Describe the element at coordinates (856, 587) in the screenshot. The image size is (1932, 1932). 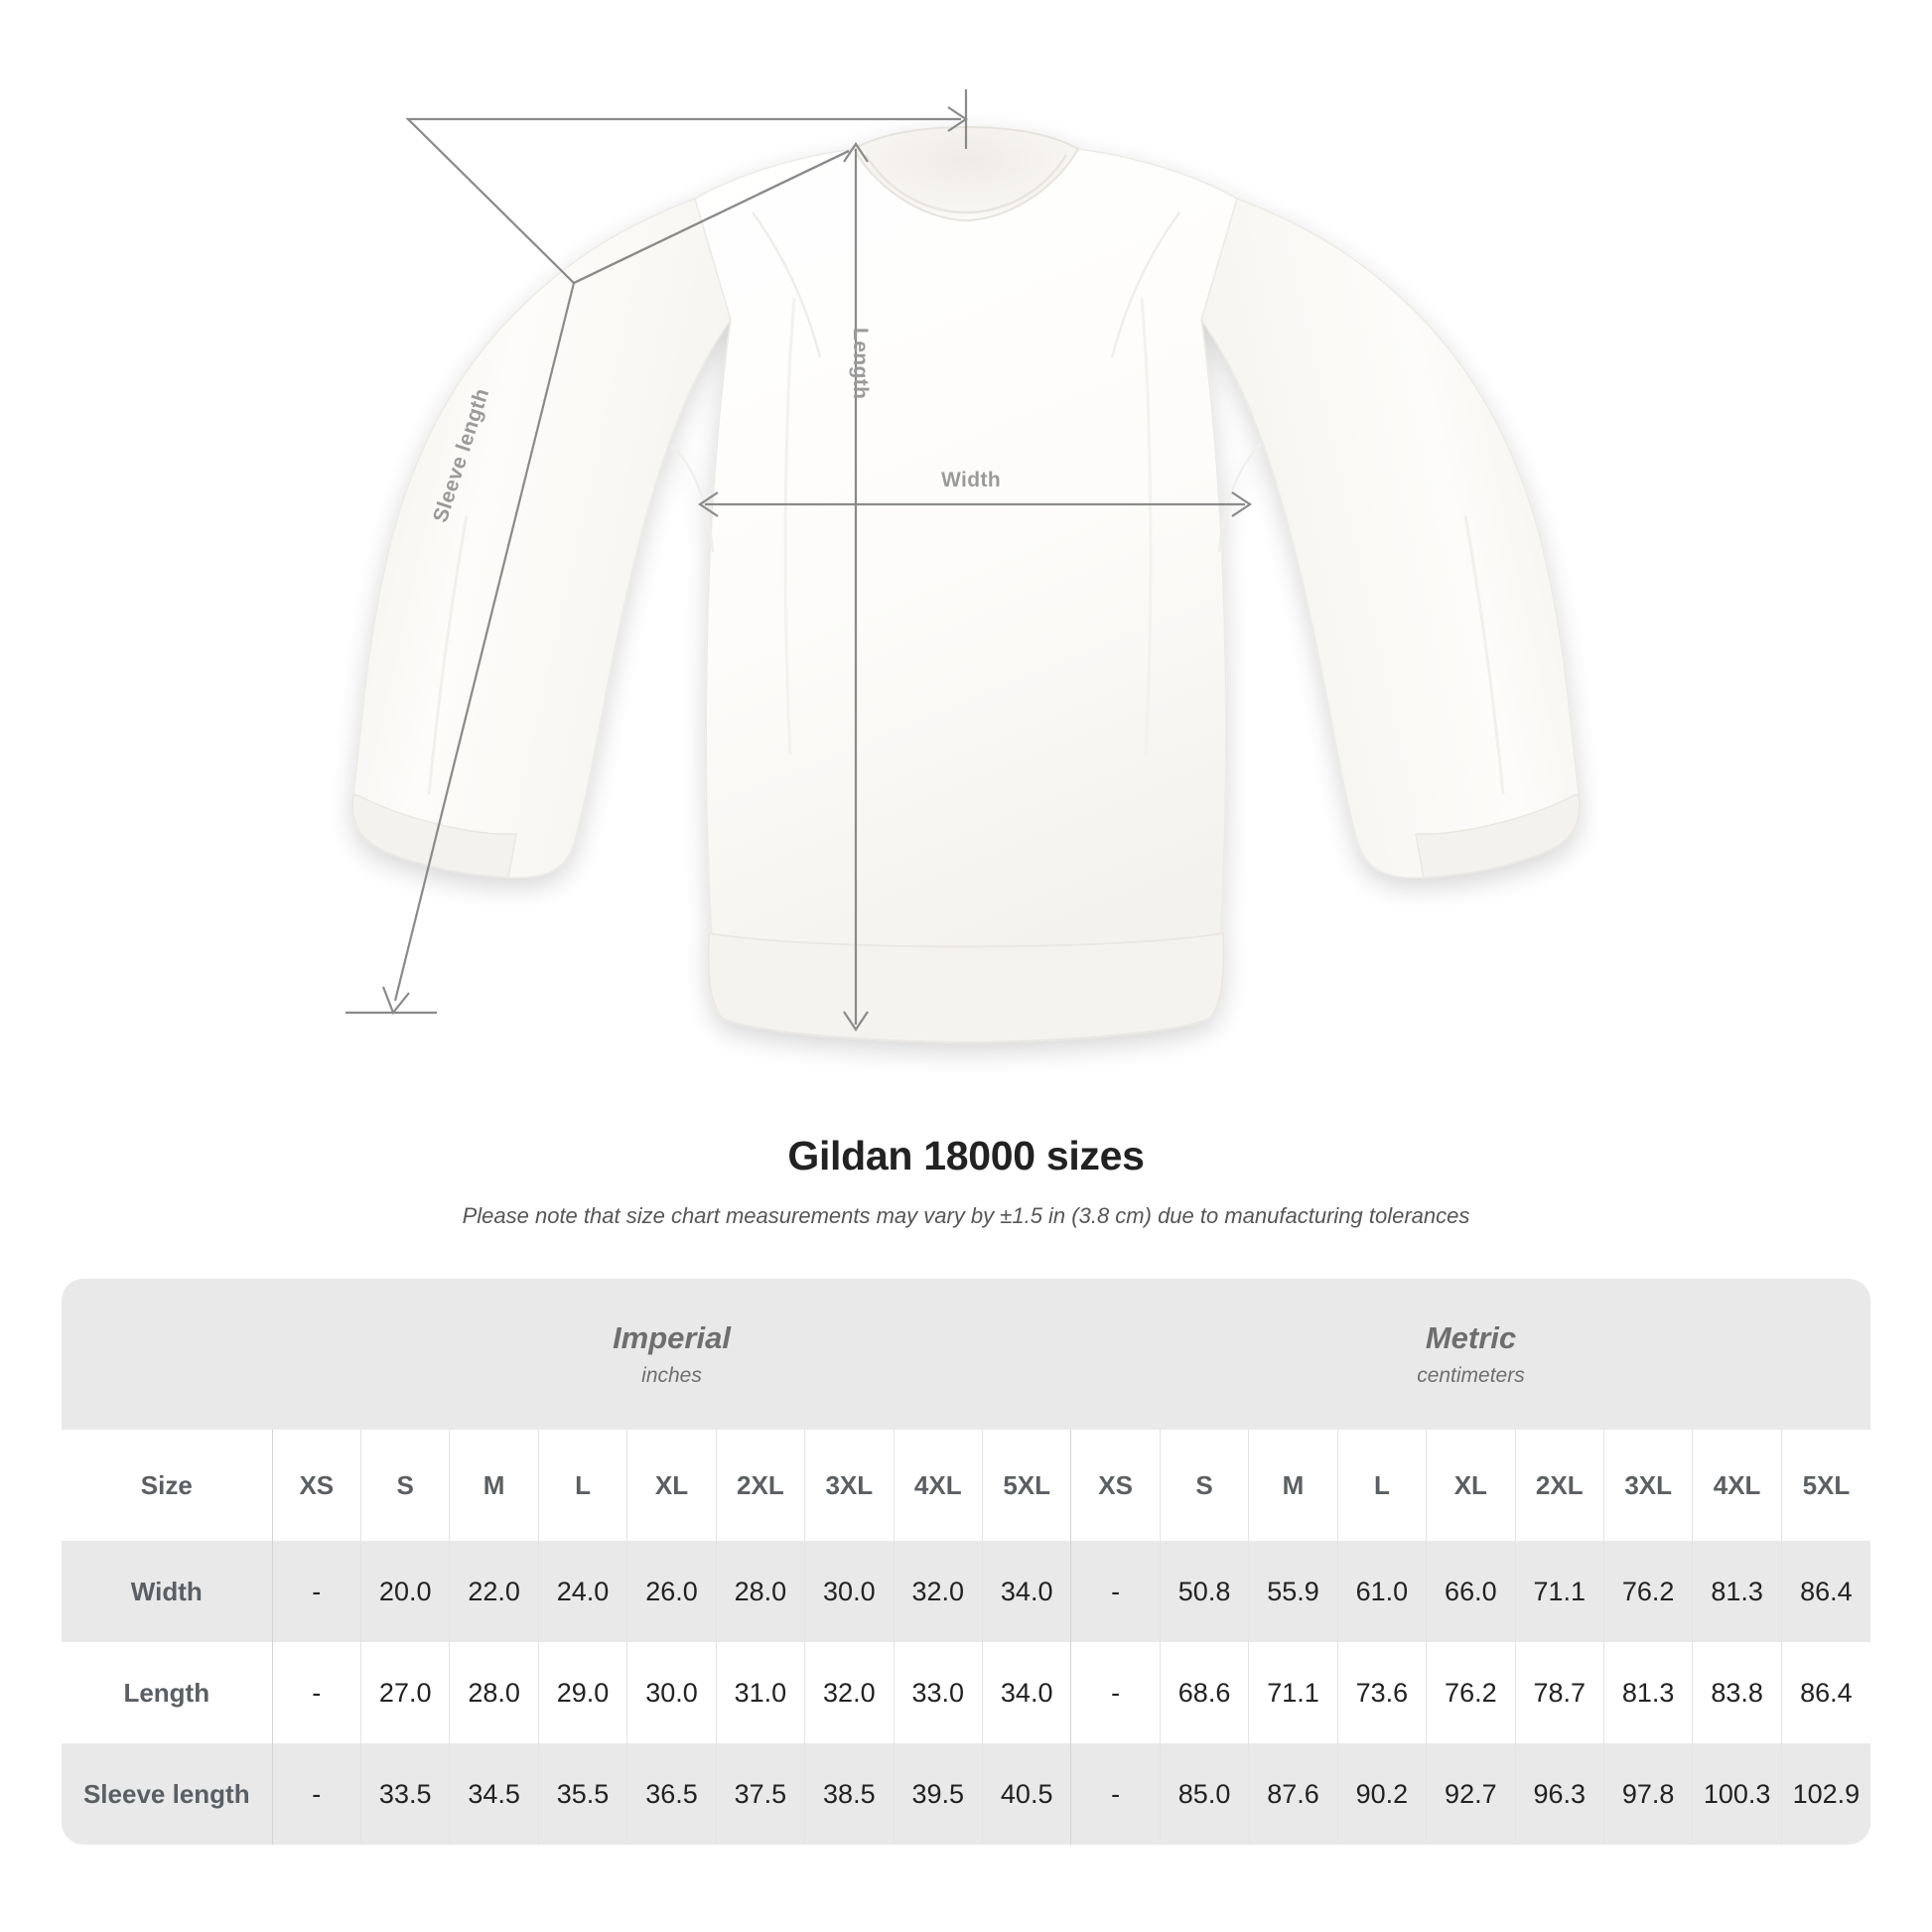
I see `length-dimension-line` at that location.